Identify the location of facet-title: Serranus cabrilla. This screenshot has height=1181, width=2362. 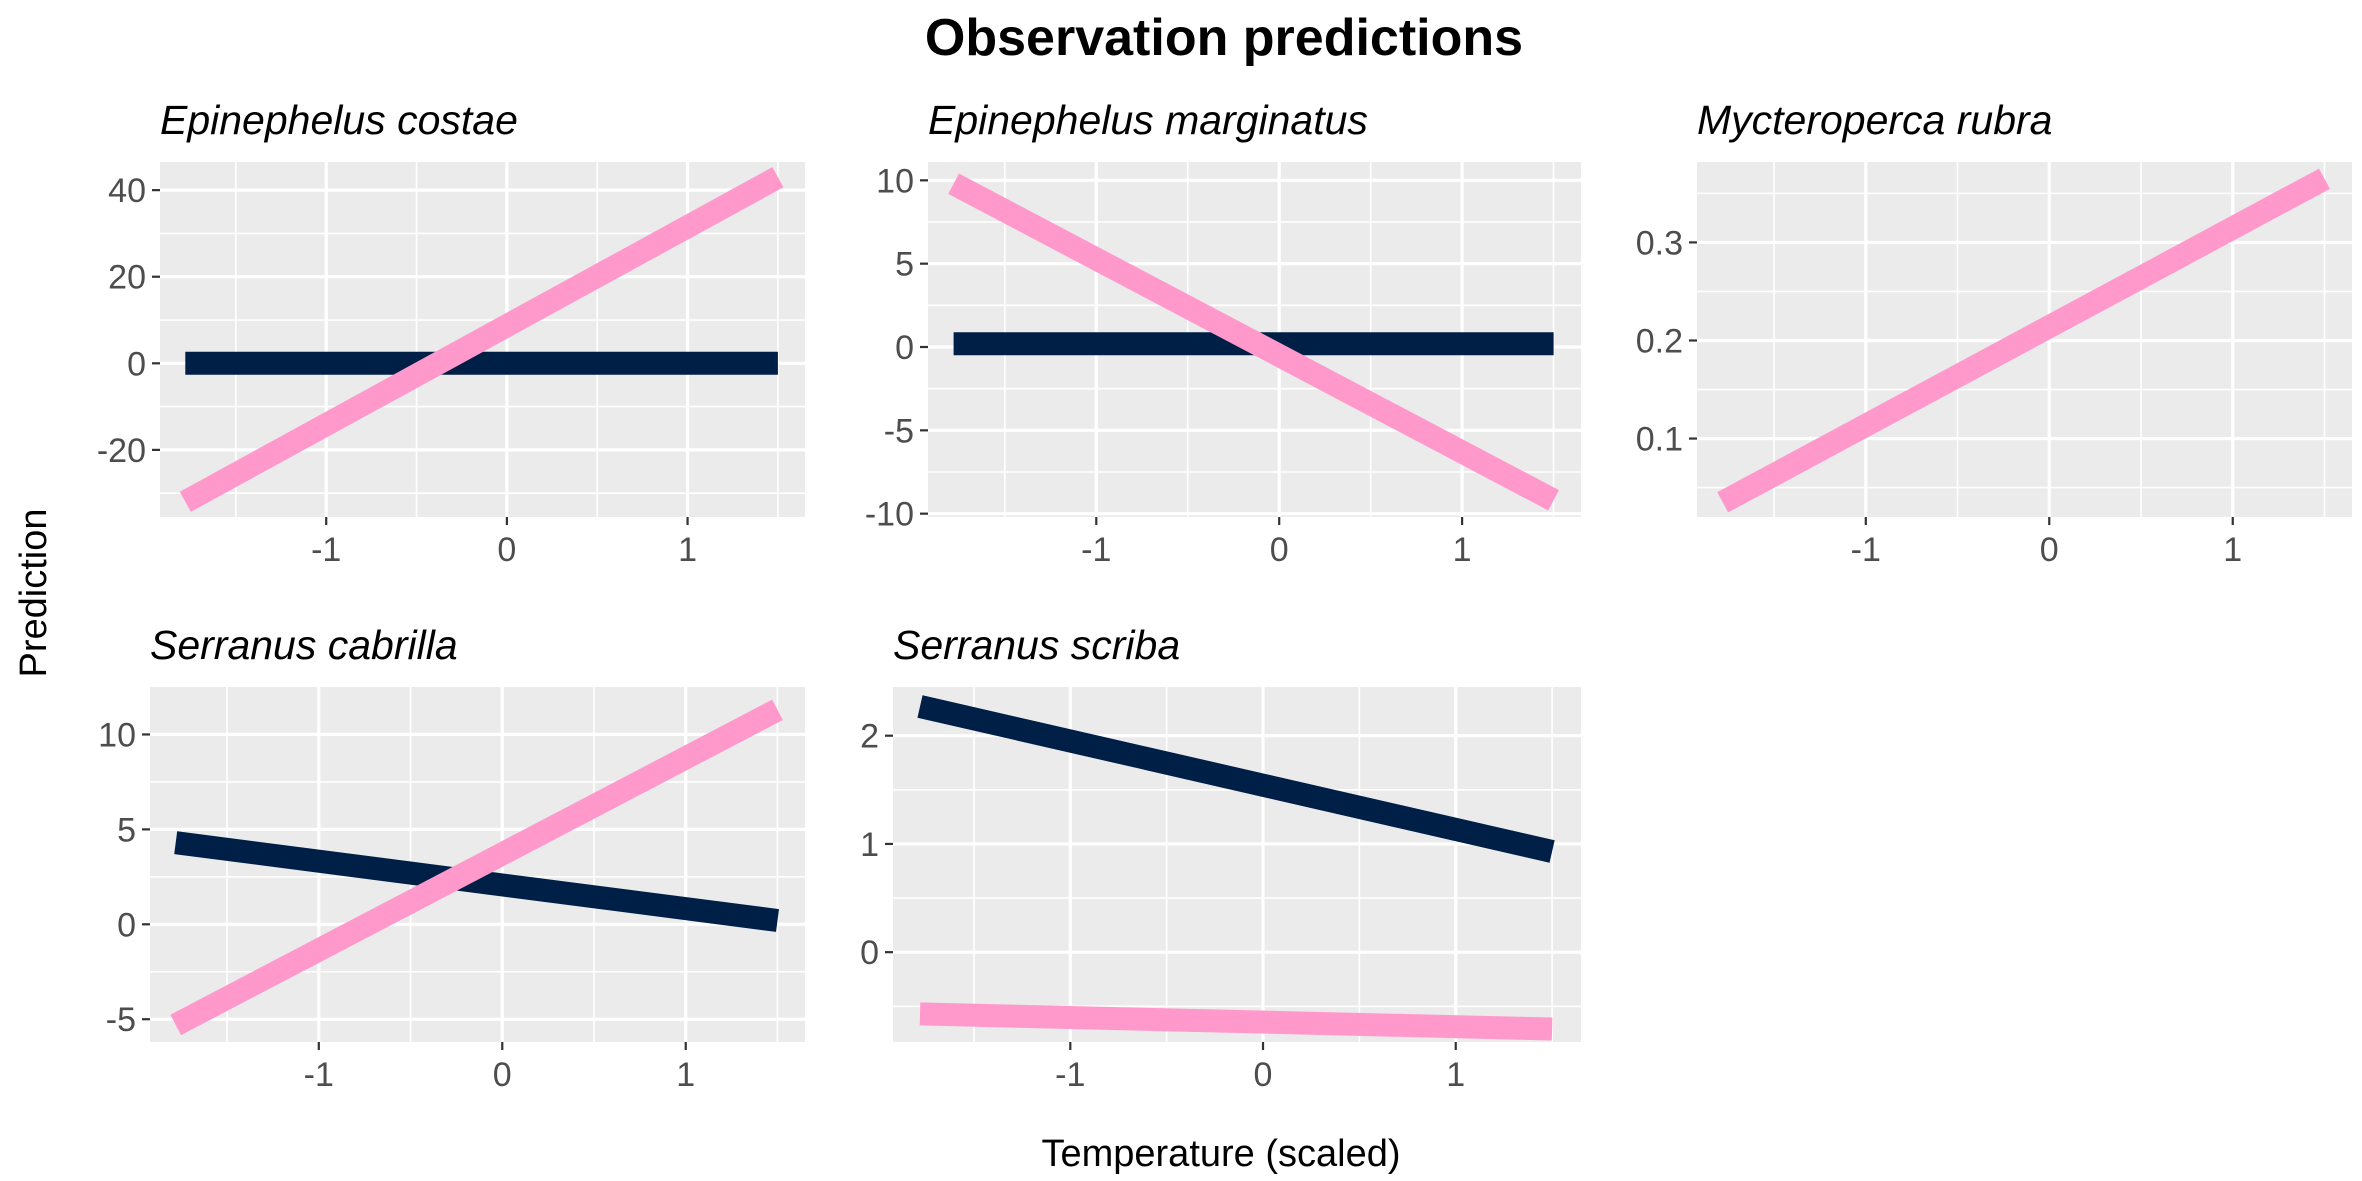
(304, 645).